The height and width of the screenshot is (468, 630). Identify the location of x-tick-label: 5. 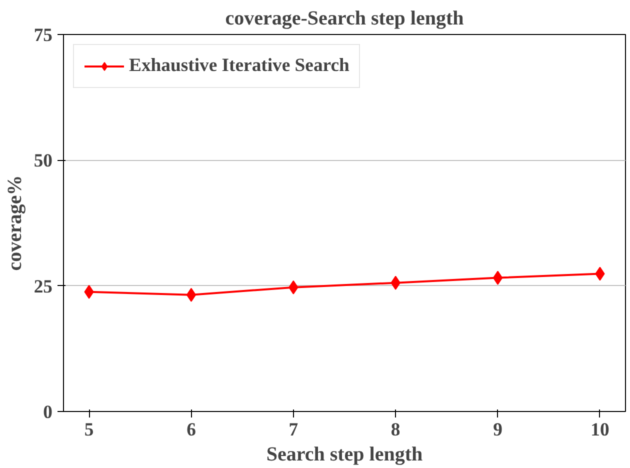
(89, 430).